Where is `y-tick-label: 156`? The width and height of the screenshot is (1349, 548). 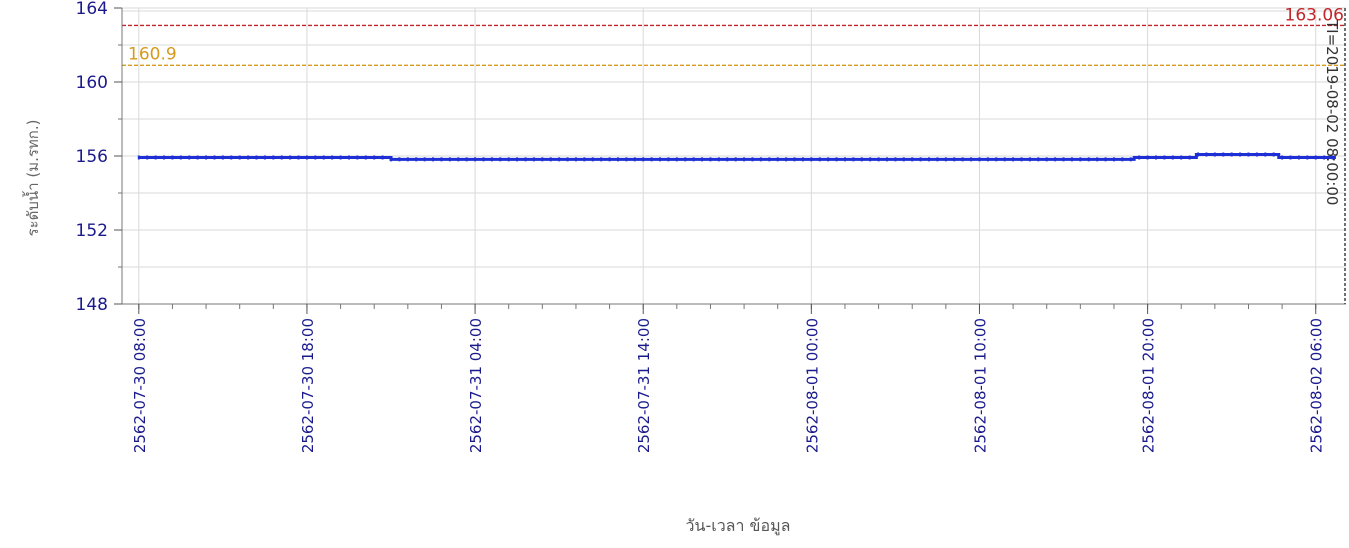 y-tick-label: 156 is located at coordinates (92, 157).